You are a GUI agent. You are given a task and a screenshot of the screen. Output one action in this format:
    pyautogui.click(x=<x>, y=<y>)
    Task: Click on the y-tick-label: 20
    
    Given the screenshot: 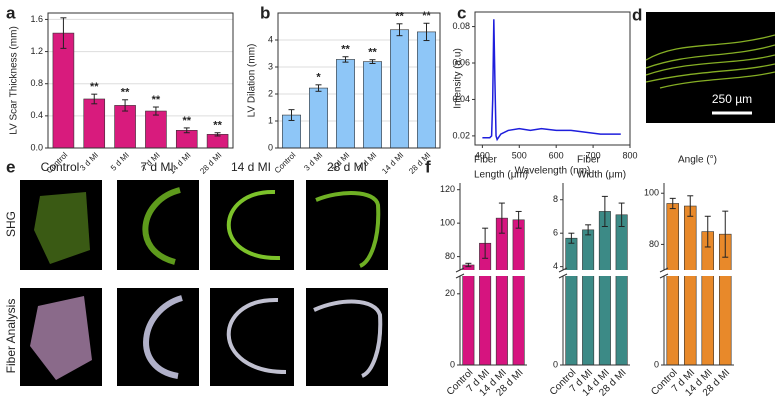 What is the action you would take?
    pyautogui.click(x=450, y=293)
    